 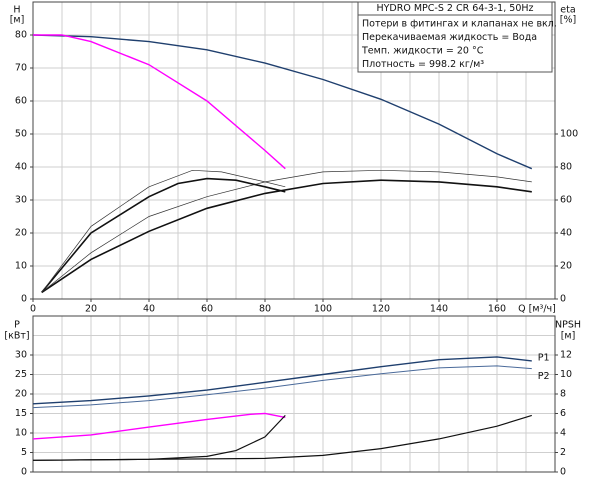 I want to click on y2-axis-label: [м], so click(x=568, y=336).